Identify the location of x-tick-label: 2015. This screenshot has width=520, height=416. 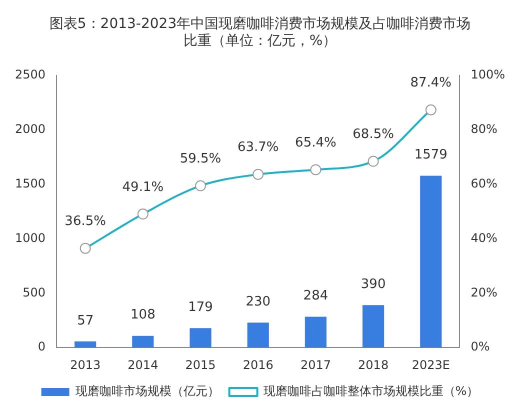
(200, 365).